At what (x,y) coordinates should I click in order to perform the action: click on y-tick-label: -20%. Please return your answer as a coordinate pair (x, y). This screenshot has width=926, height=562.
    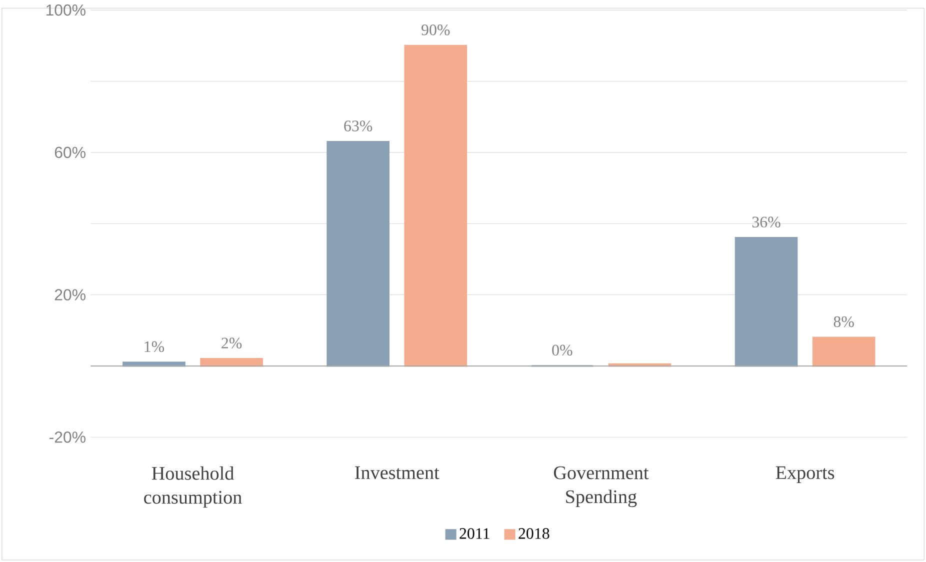
    Looking at the image, I should click on (68, 437).